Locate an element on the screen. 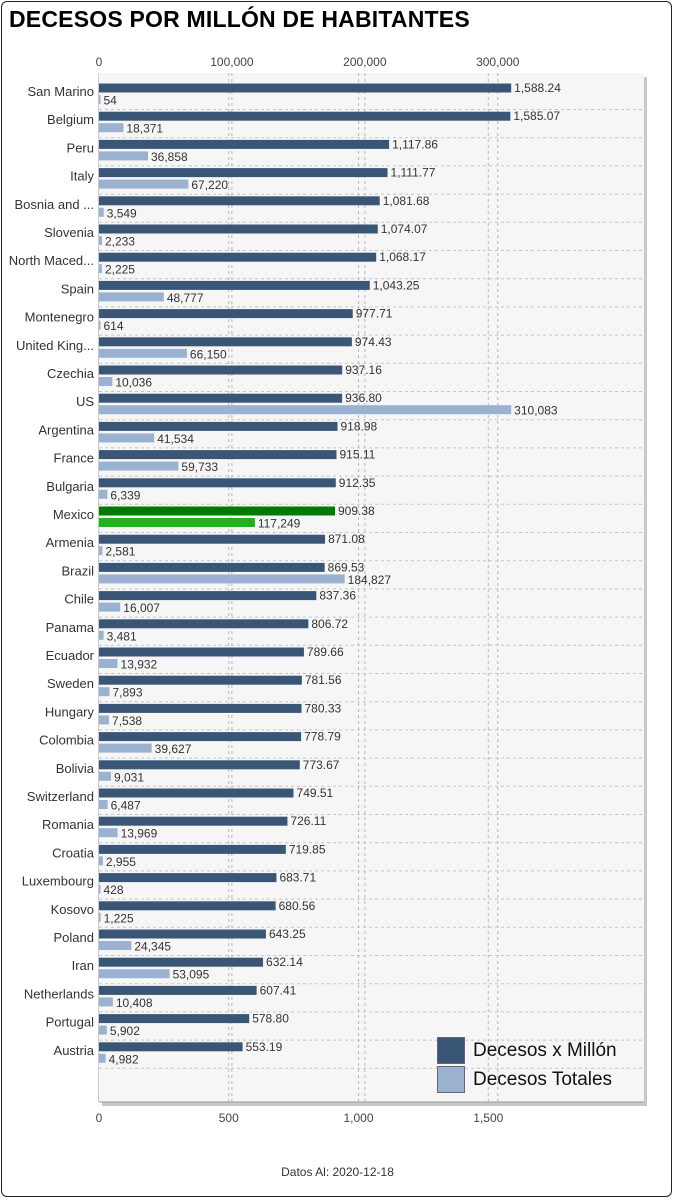  category-label: Luxembourg is located at coordinates (58, 881).